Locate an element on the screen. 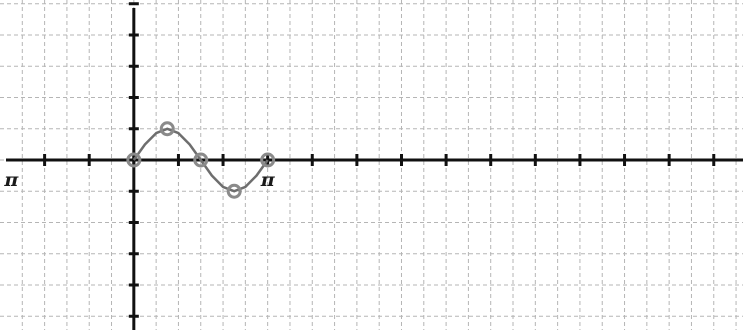 Image resolution: width=743 pixels, height=330 pixels. tick-labels: − ππ is located at coordinates (138, 180).